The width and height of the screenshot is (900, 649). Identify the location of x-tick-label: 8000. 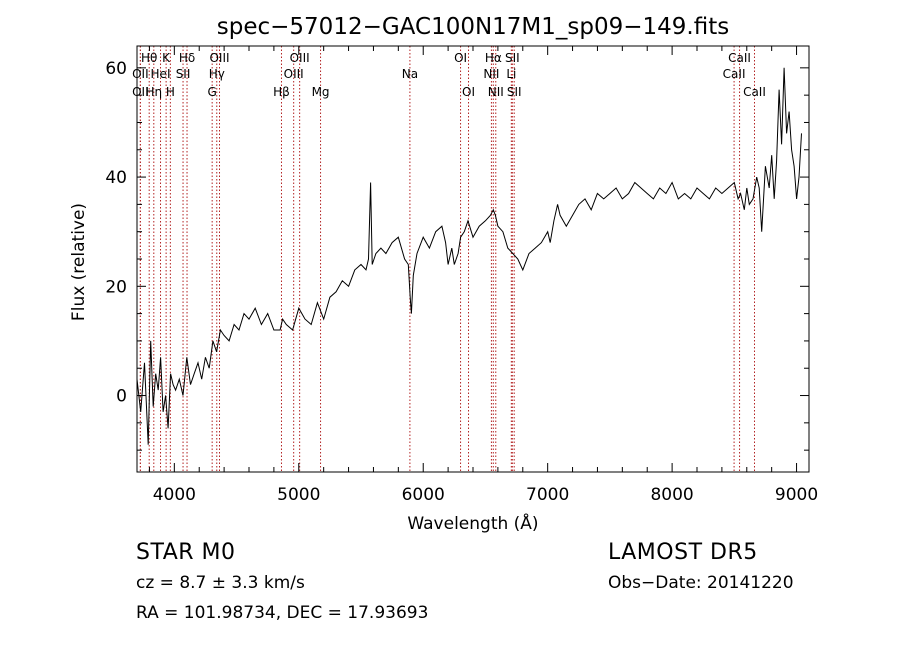
(671, 495).